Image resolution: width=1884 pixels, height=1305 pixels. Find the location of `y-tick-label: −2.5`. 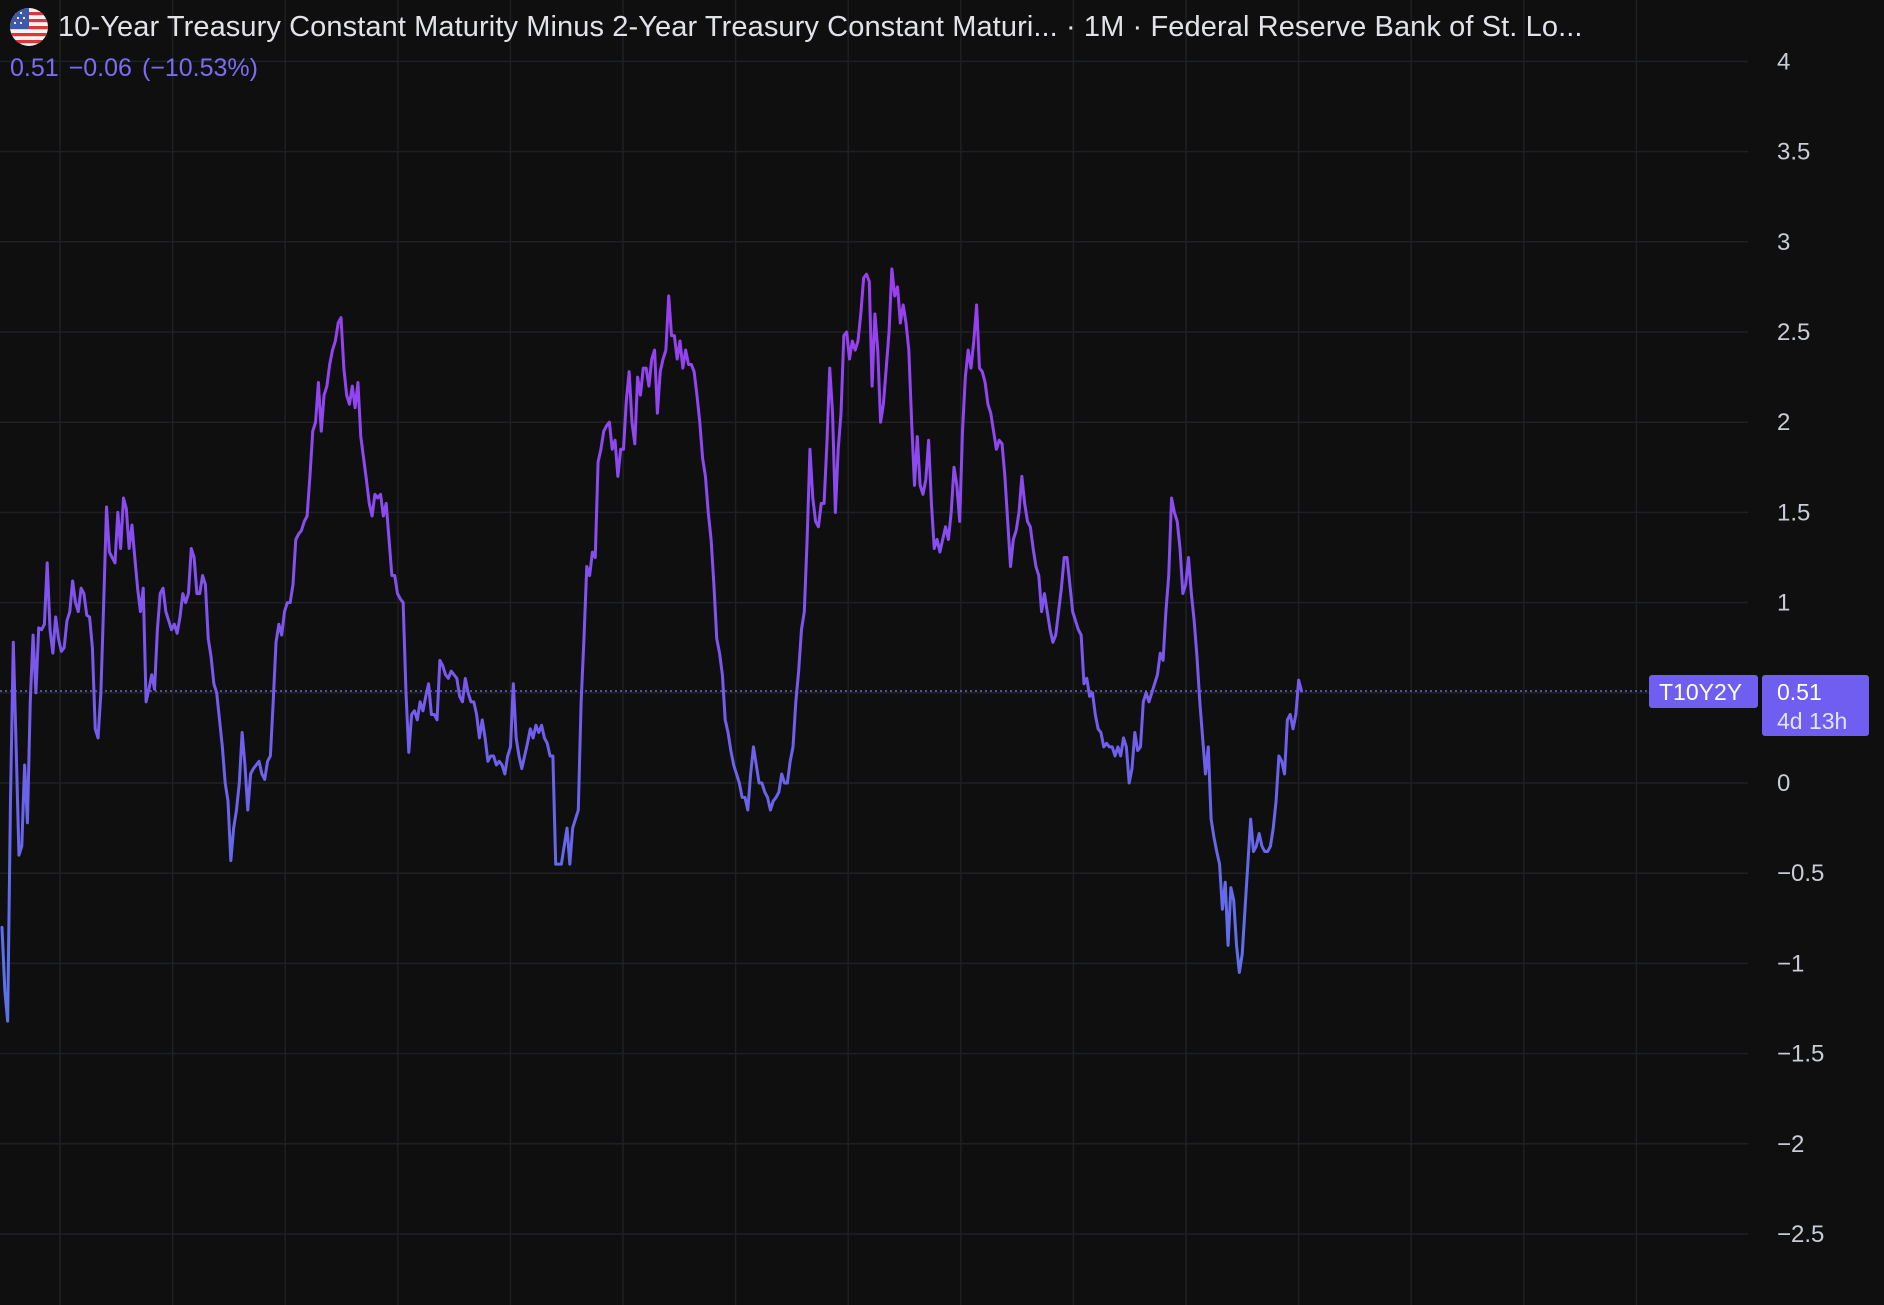

y-tick-label: −2.5 is located at coordinates (1800, 1234).